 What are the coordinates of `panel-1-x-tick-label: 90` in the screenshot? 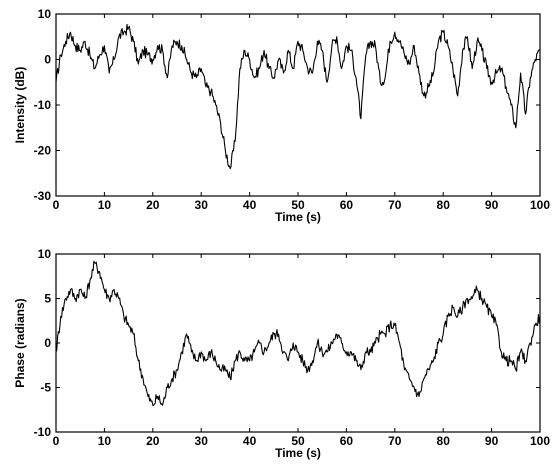 It's located at (492, 205).